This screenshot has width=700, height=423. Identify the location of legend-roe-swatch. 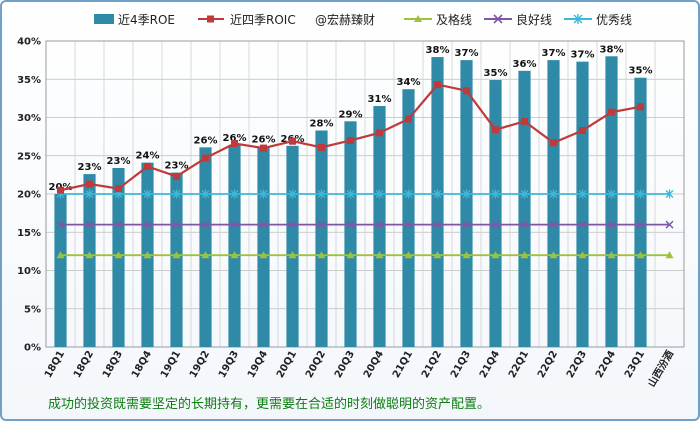
(104, 19).